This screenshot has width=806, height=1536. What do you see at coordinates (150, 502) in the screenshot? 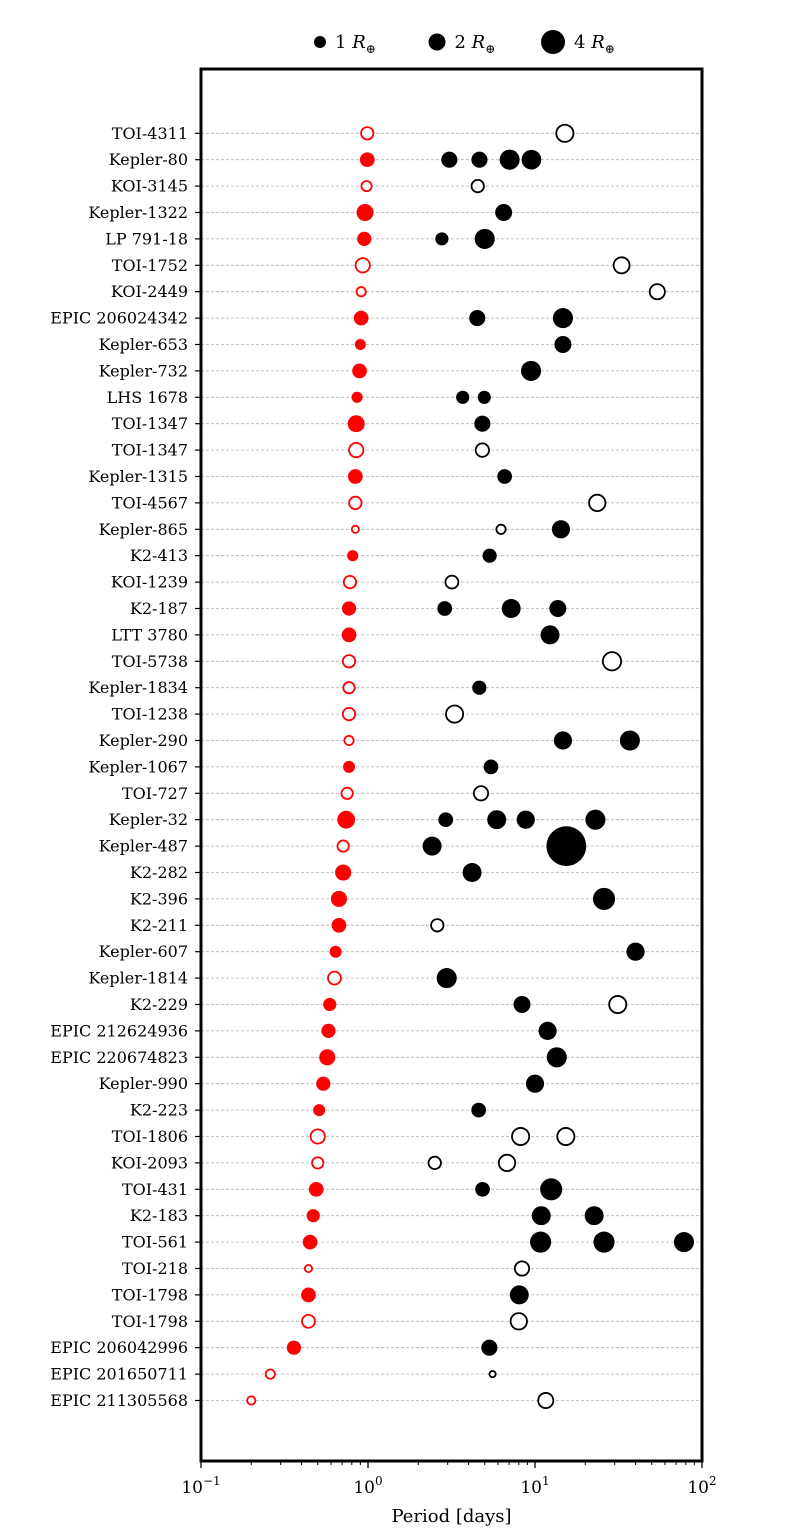
I see `y-tick-label: TOI-4567` at bounding box center [150, 502].